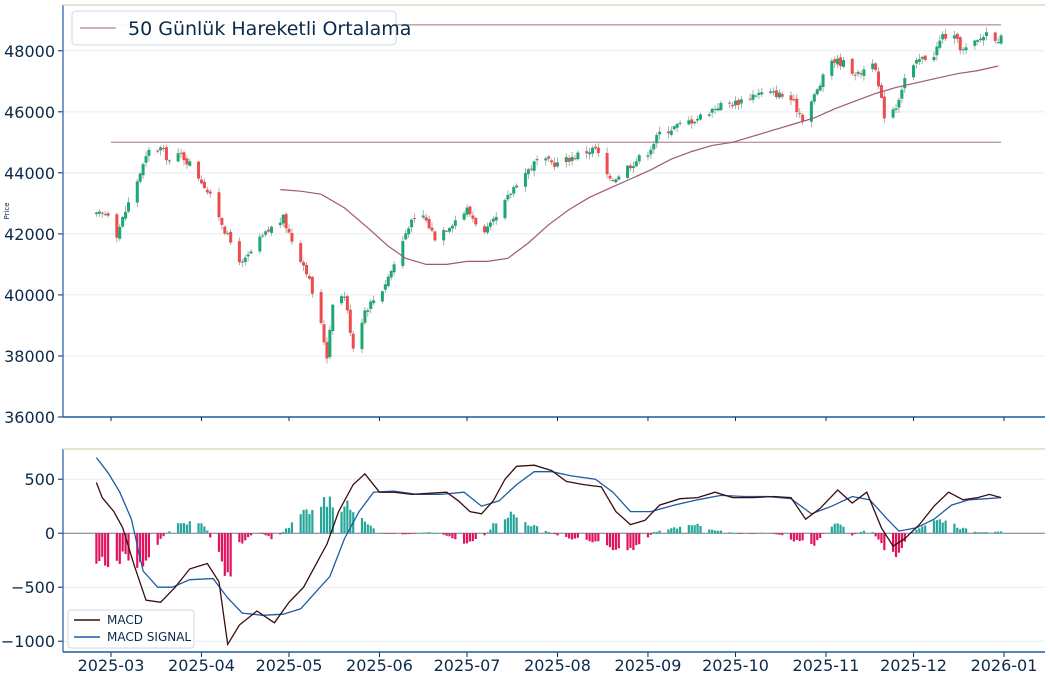  Describe the element at coordinates (241, 28) in the screenshot. I see `price-legend: 50 Günlük Hareketli Ortalama` at that location.